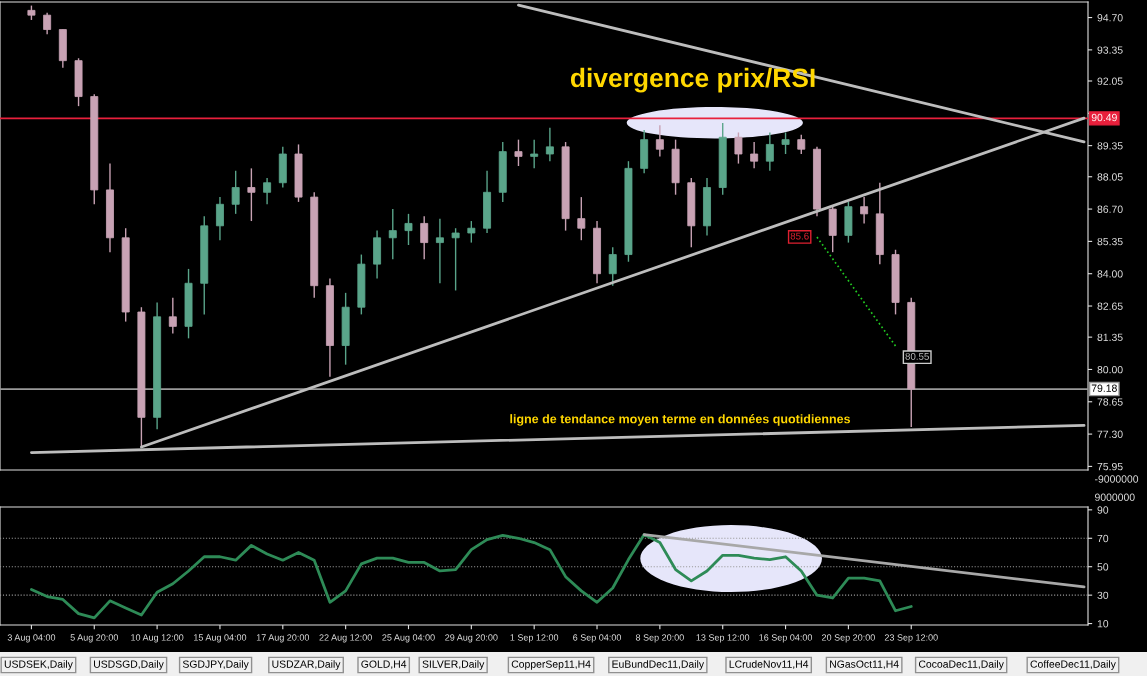 The width and height of the screenshot is (1147, 676). I want to click on y-tick-label: 77.30, so click(1110, 434).